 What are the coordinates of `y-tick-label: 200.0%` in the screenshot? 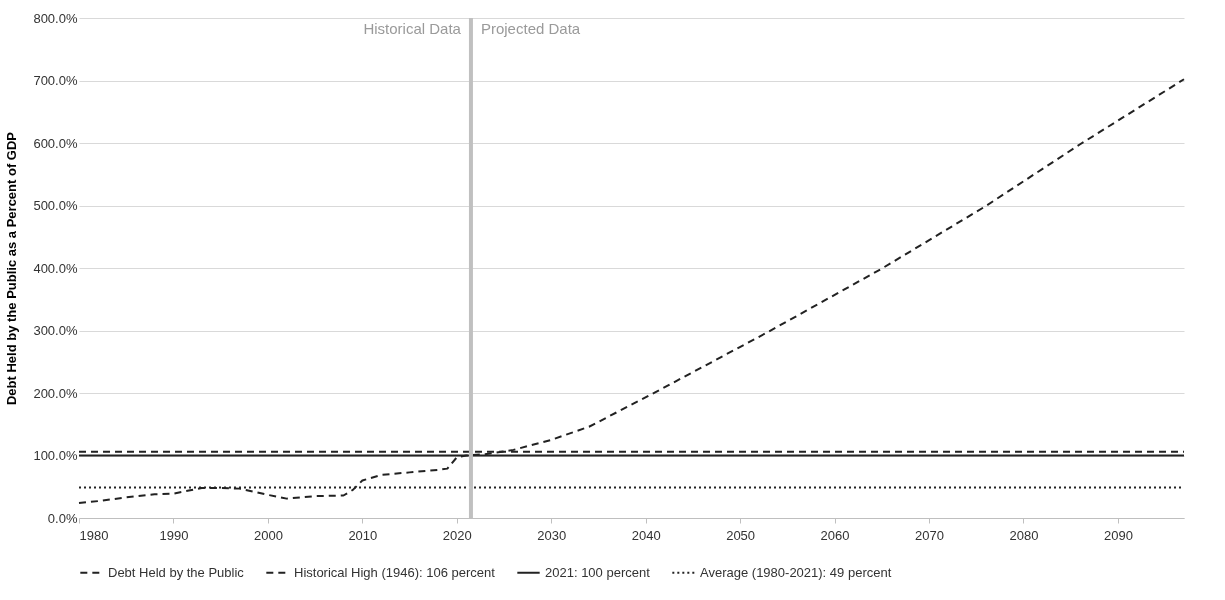 It's located at (55, 393).